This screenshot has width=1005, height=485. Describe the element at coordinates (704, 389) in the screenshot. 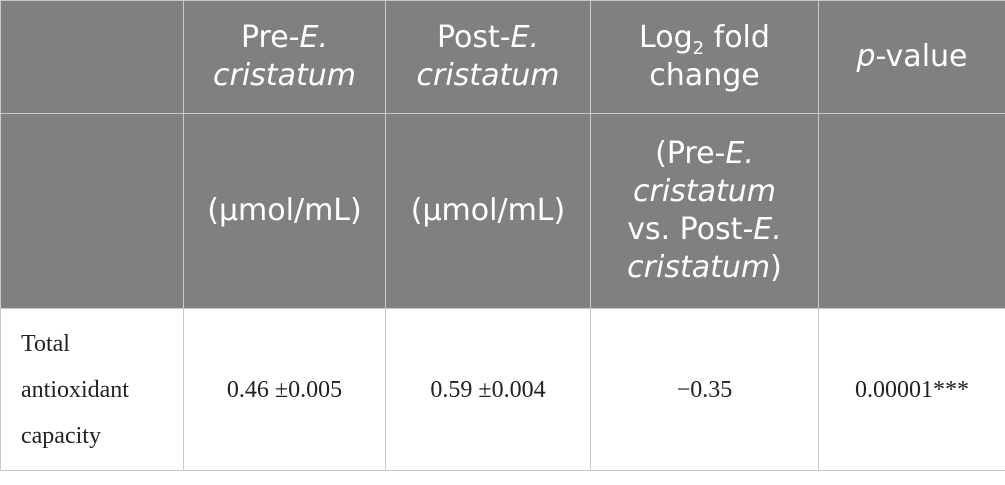

I see `value-cell: −0.35` at that location.